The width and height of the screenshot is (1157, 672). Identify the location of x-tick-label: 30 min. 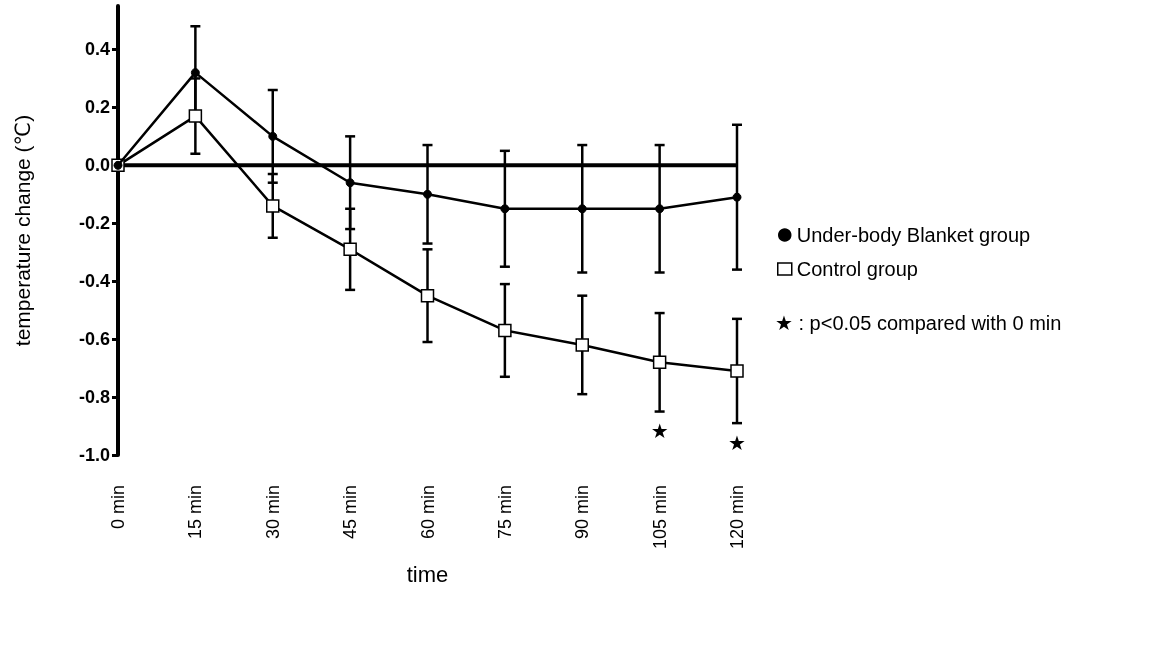
(272, 512).